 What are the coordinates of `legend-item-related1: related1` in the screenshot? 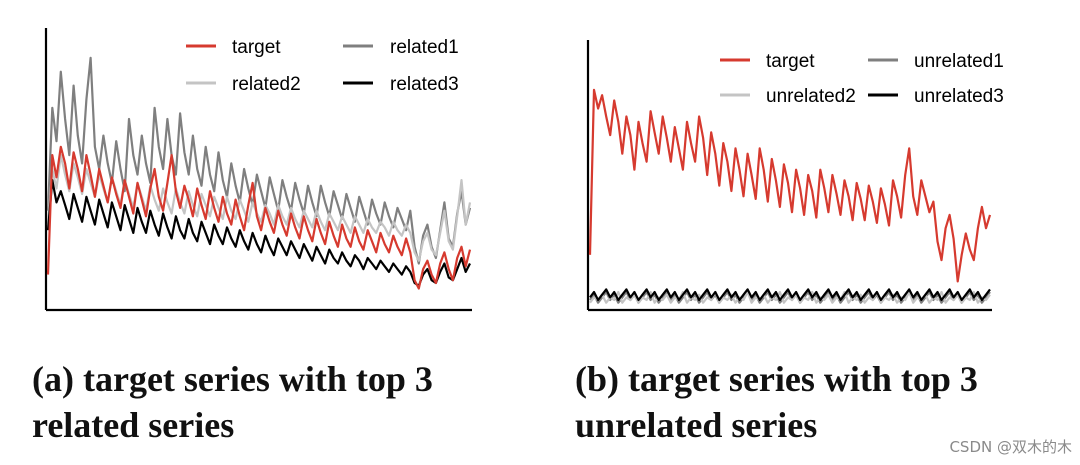 It's located at (401, 47).